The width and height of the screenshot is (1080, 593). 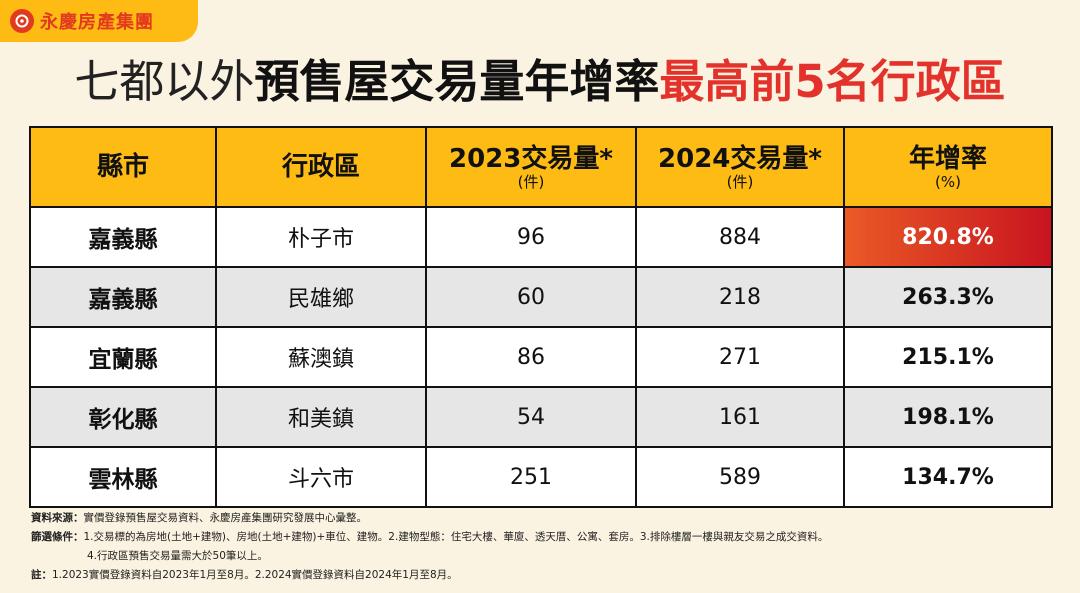 I want to click on cell-2024: 589, so click(x=740, y=477).